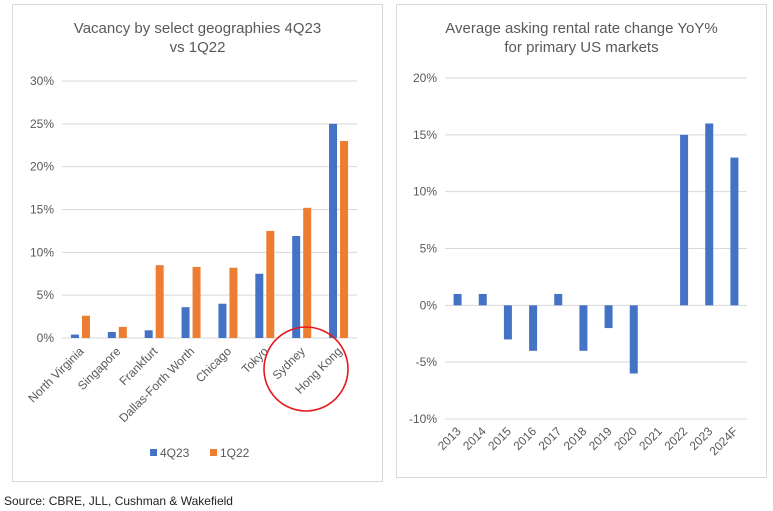 This screenshot has height=511, width=773. I want to click on y-tick-label: -5%, so click(427, 362).